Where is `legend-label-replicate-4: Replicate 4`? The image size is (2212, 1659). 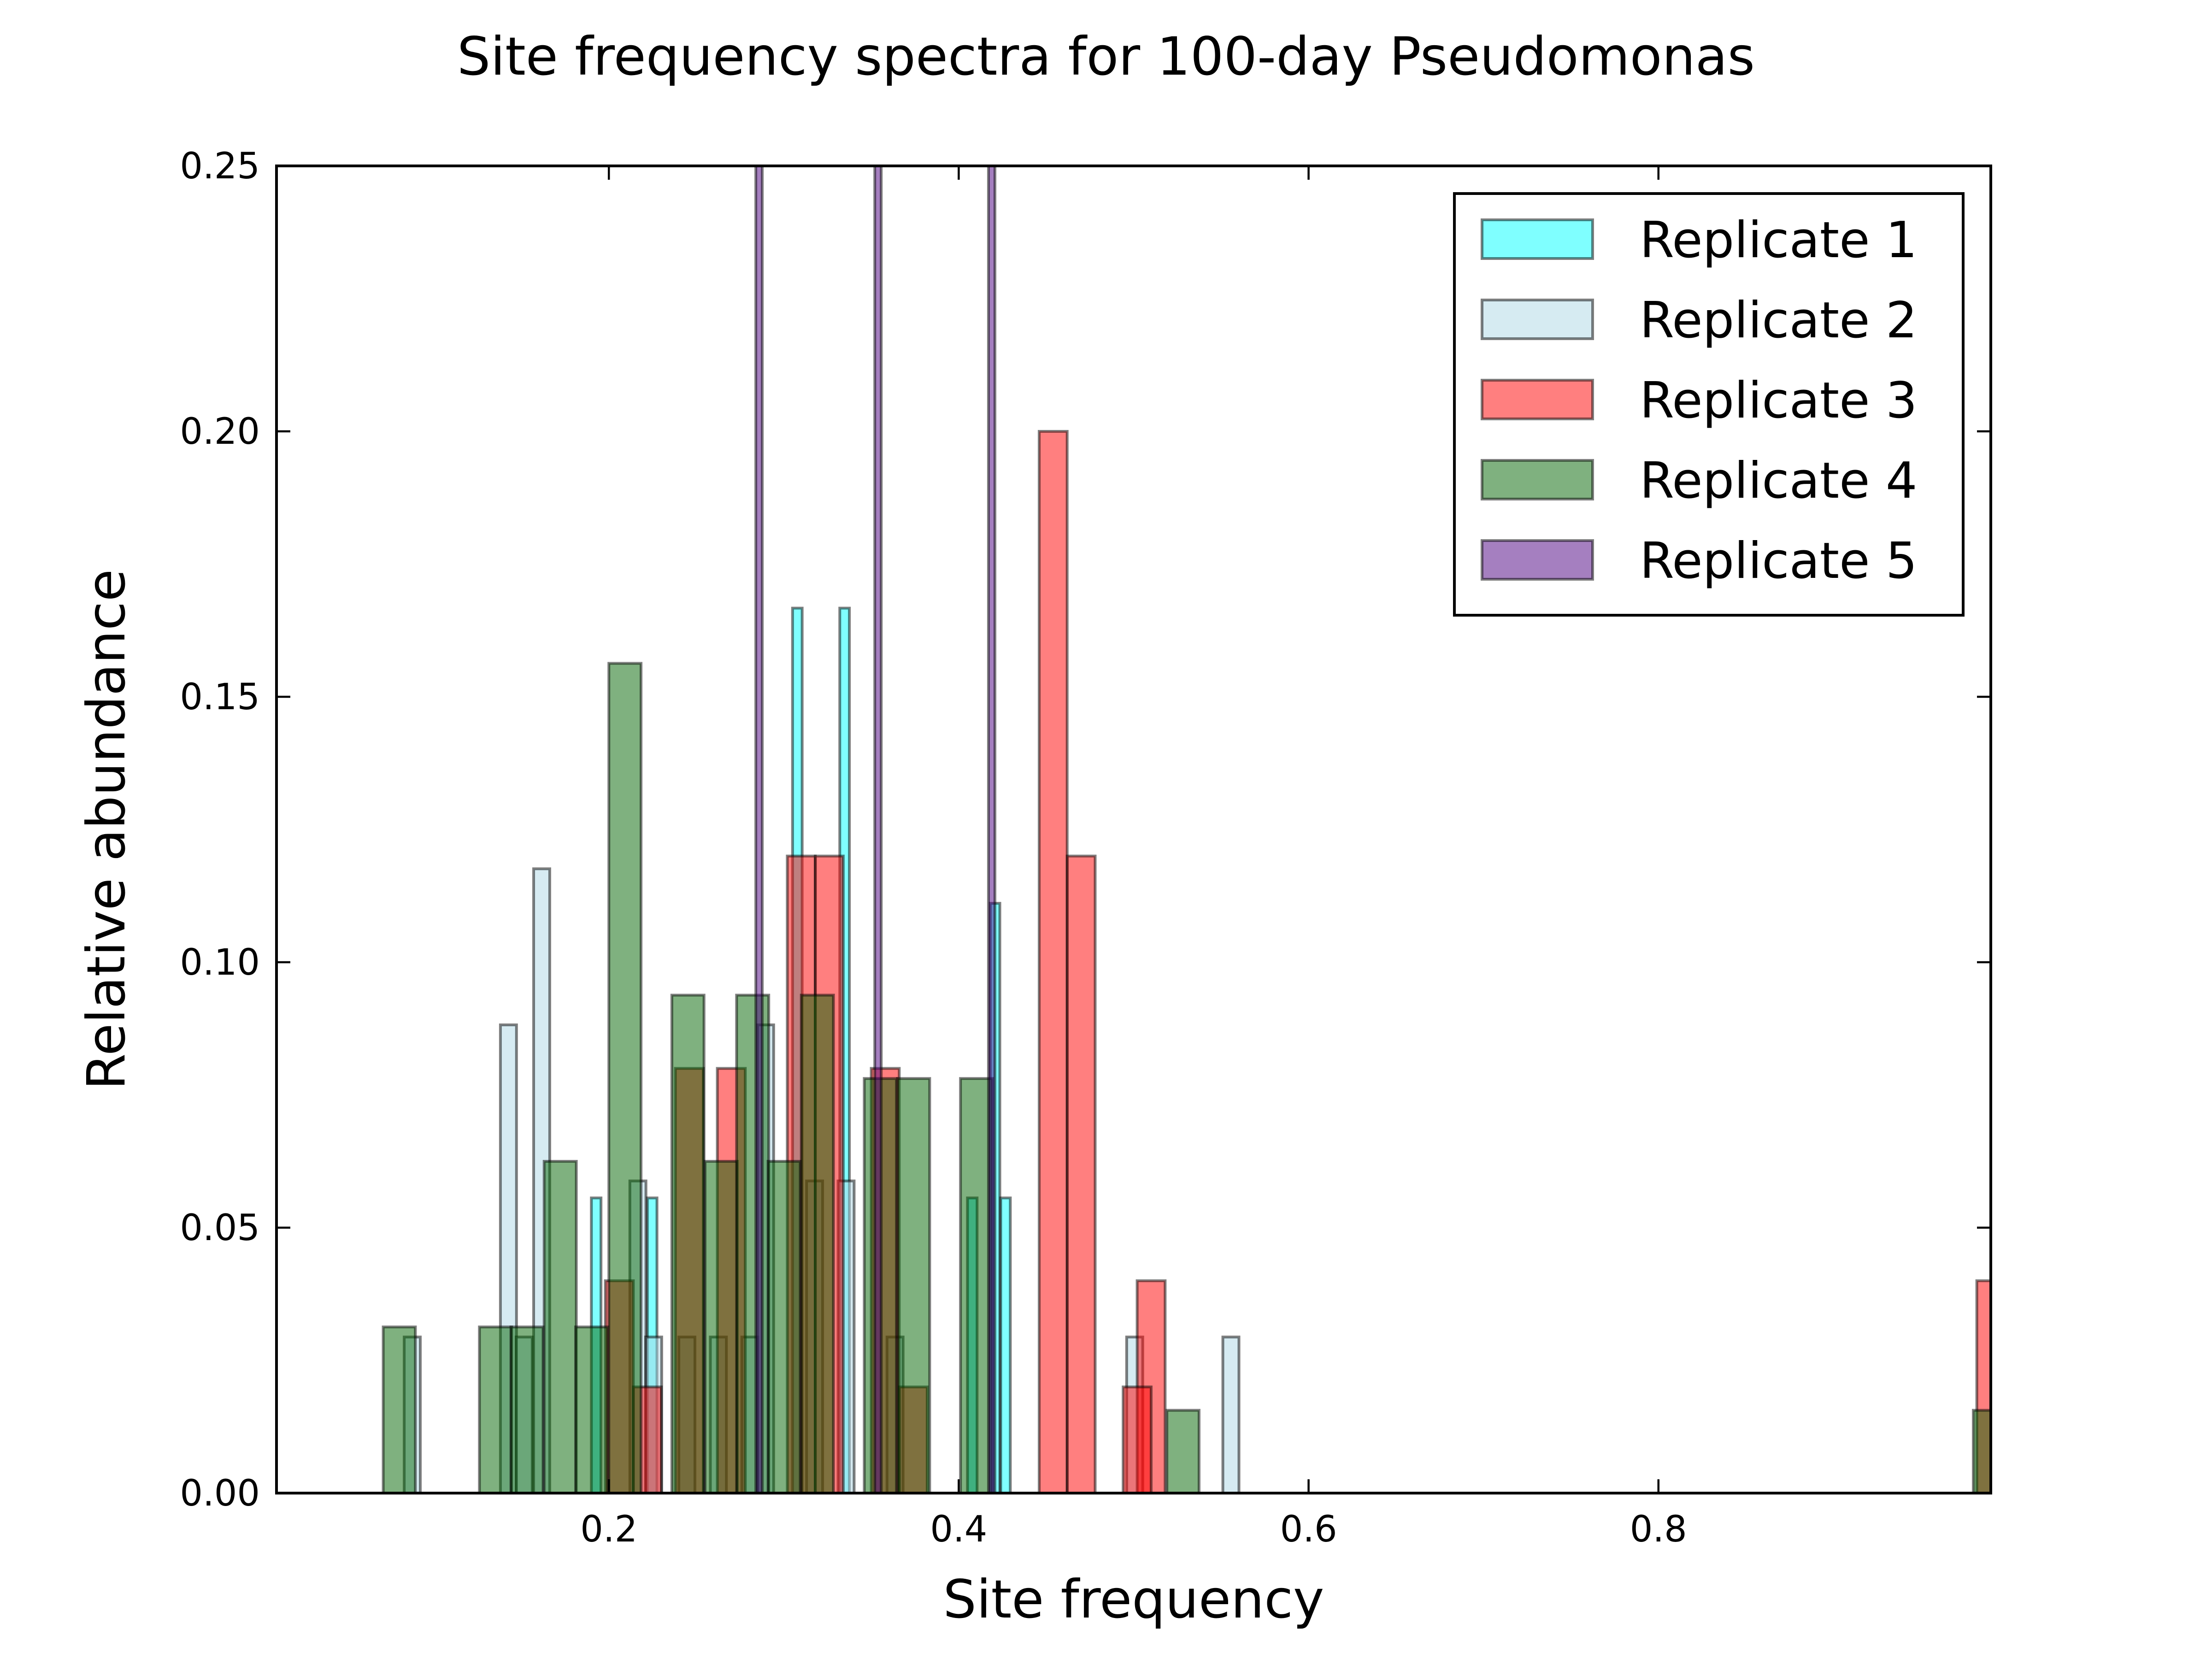
legend-label-replicate-4: Replicate 4 is located at coordinates (1779, 481).